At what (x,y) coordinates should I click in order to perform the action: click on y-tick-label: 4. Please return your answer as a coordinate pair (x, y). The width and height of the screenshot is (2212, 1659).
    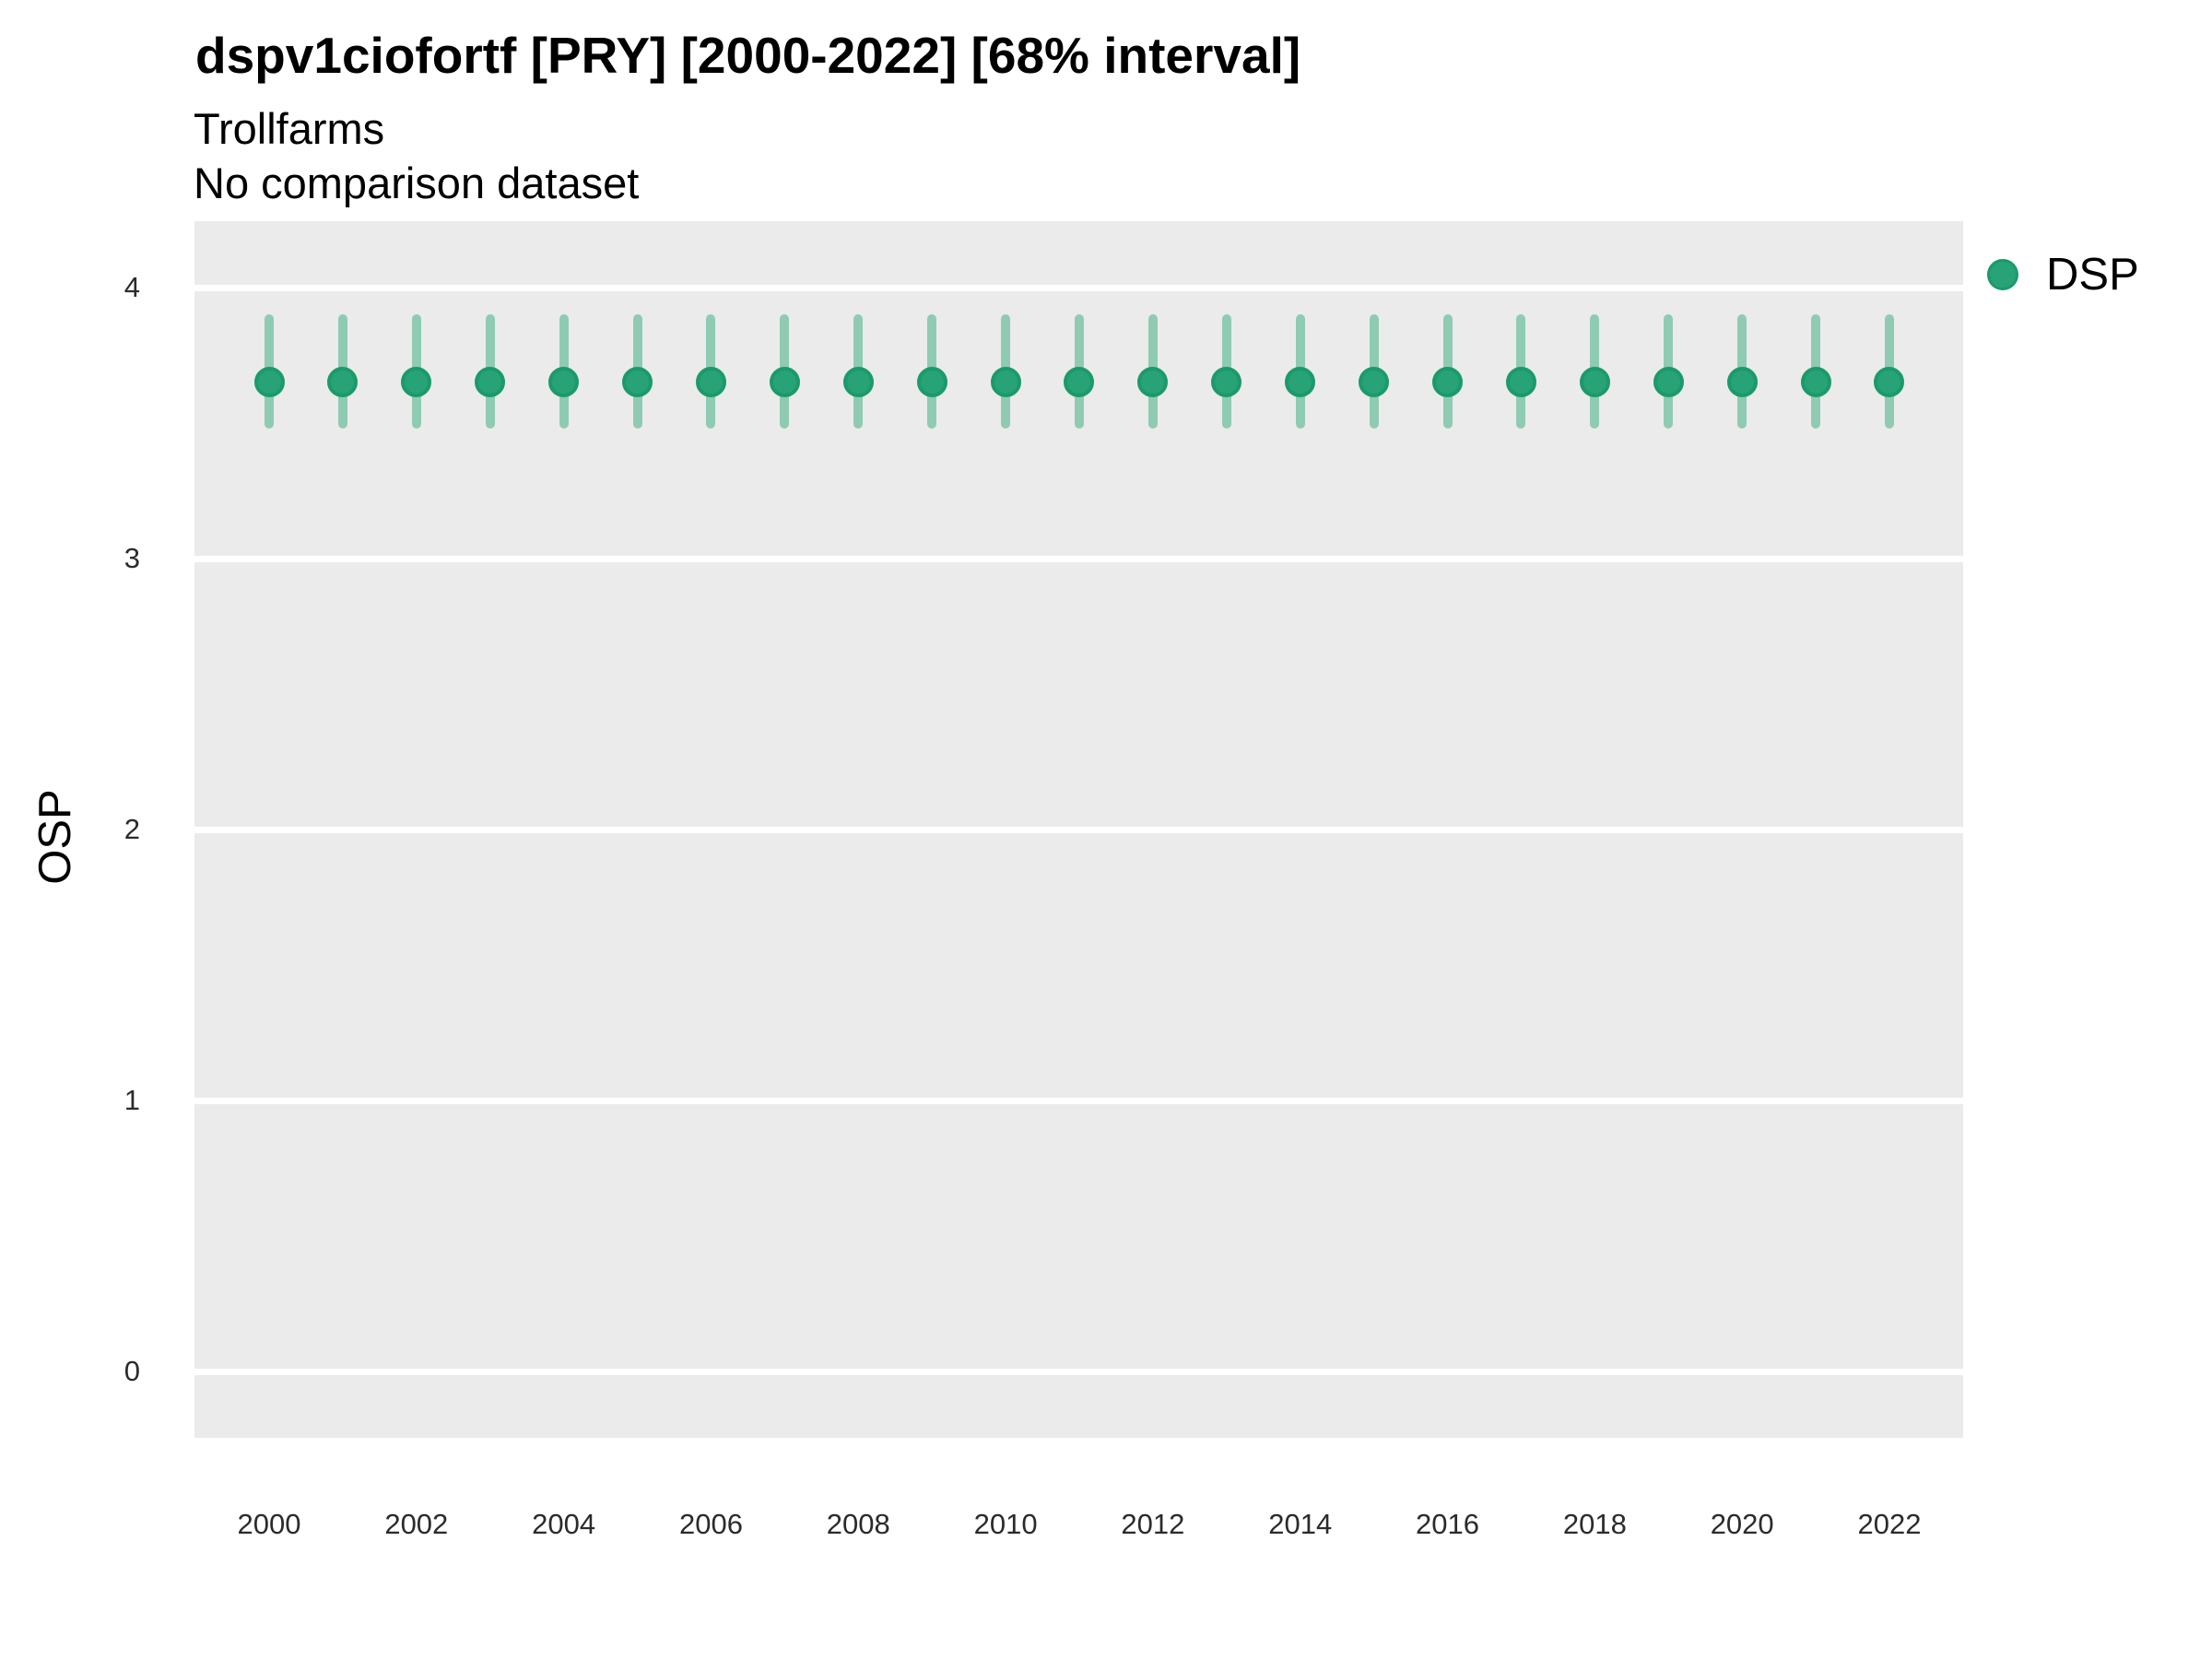
    Looking at the image, I should click on (132, 287).